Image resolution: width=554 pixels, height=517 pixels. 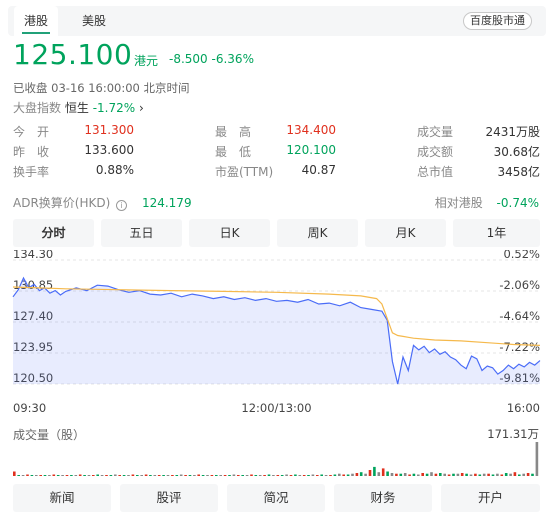 I want to click on y-tick-label-left: 123.95, so click(x=33, y=347).